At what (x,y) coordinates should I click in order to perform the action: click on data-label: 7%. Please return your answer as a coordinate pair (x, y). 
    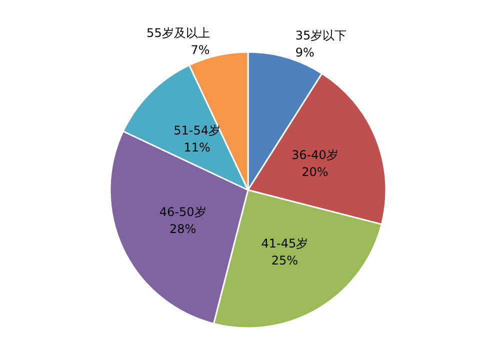
    Looking at the image, I should click on (200, 50).